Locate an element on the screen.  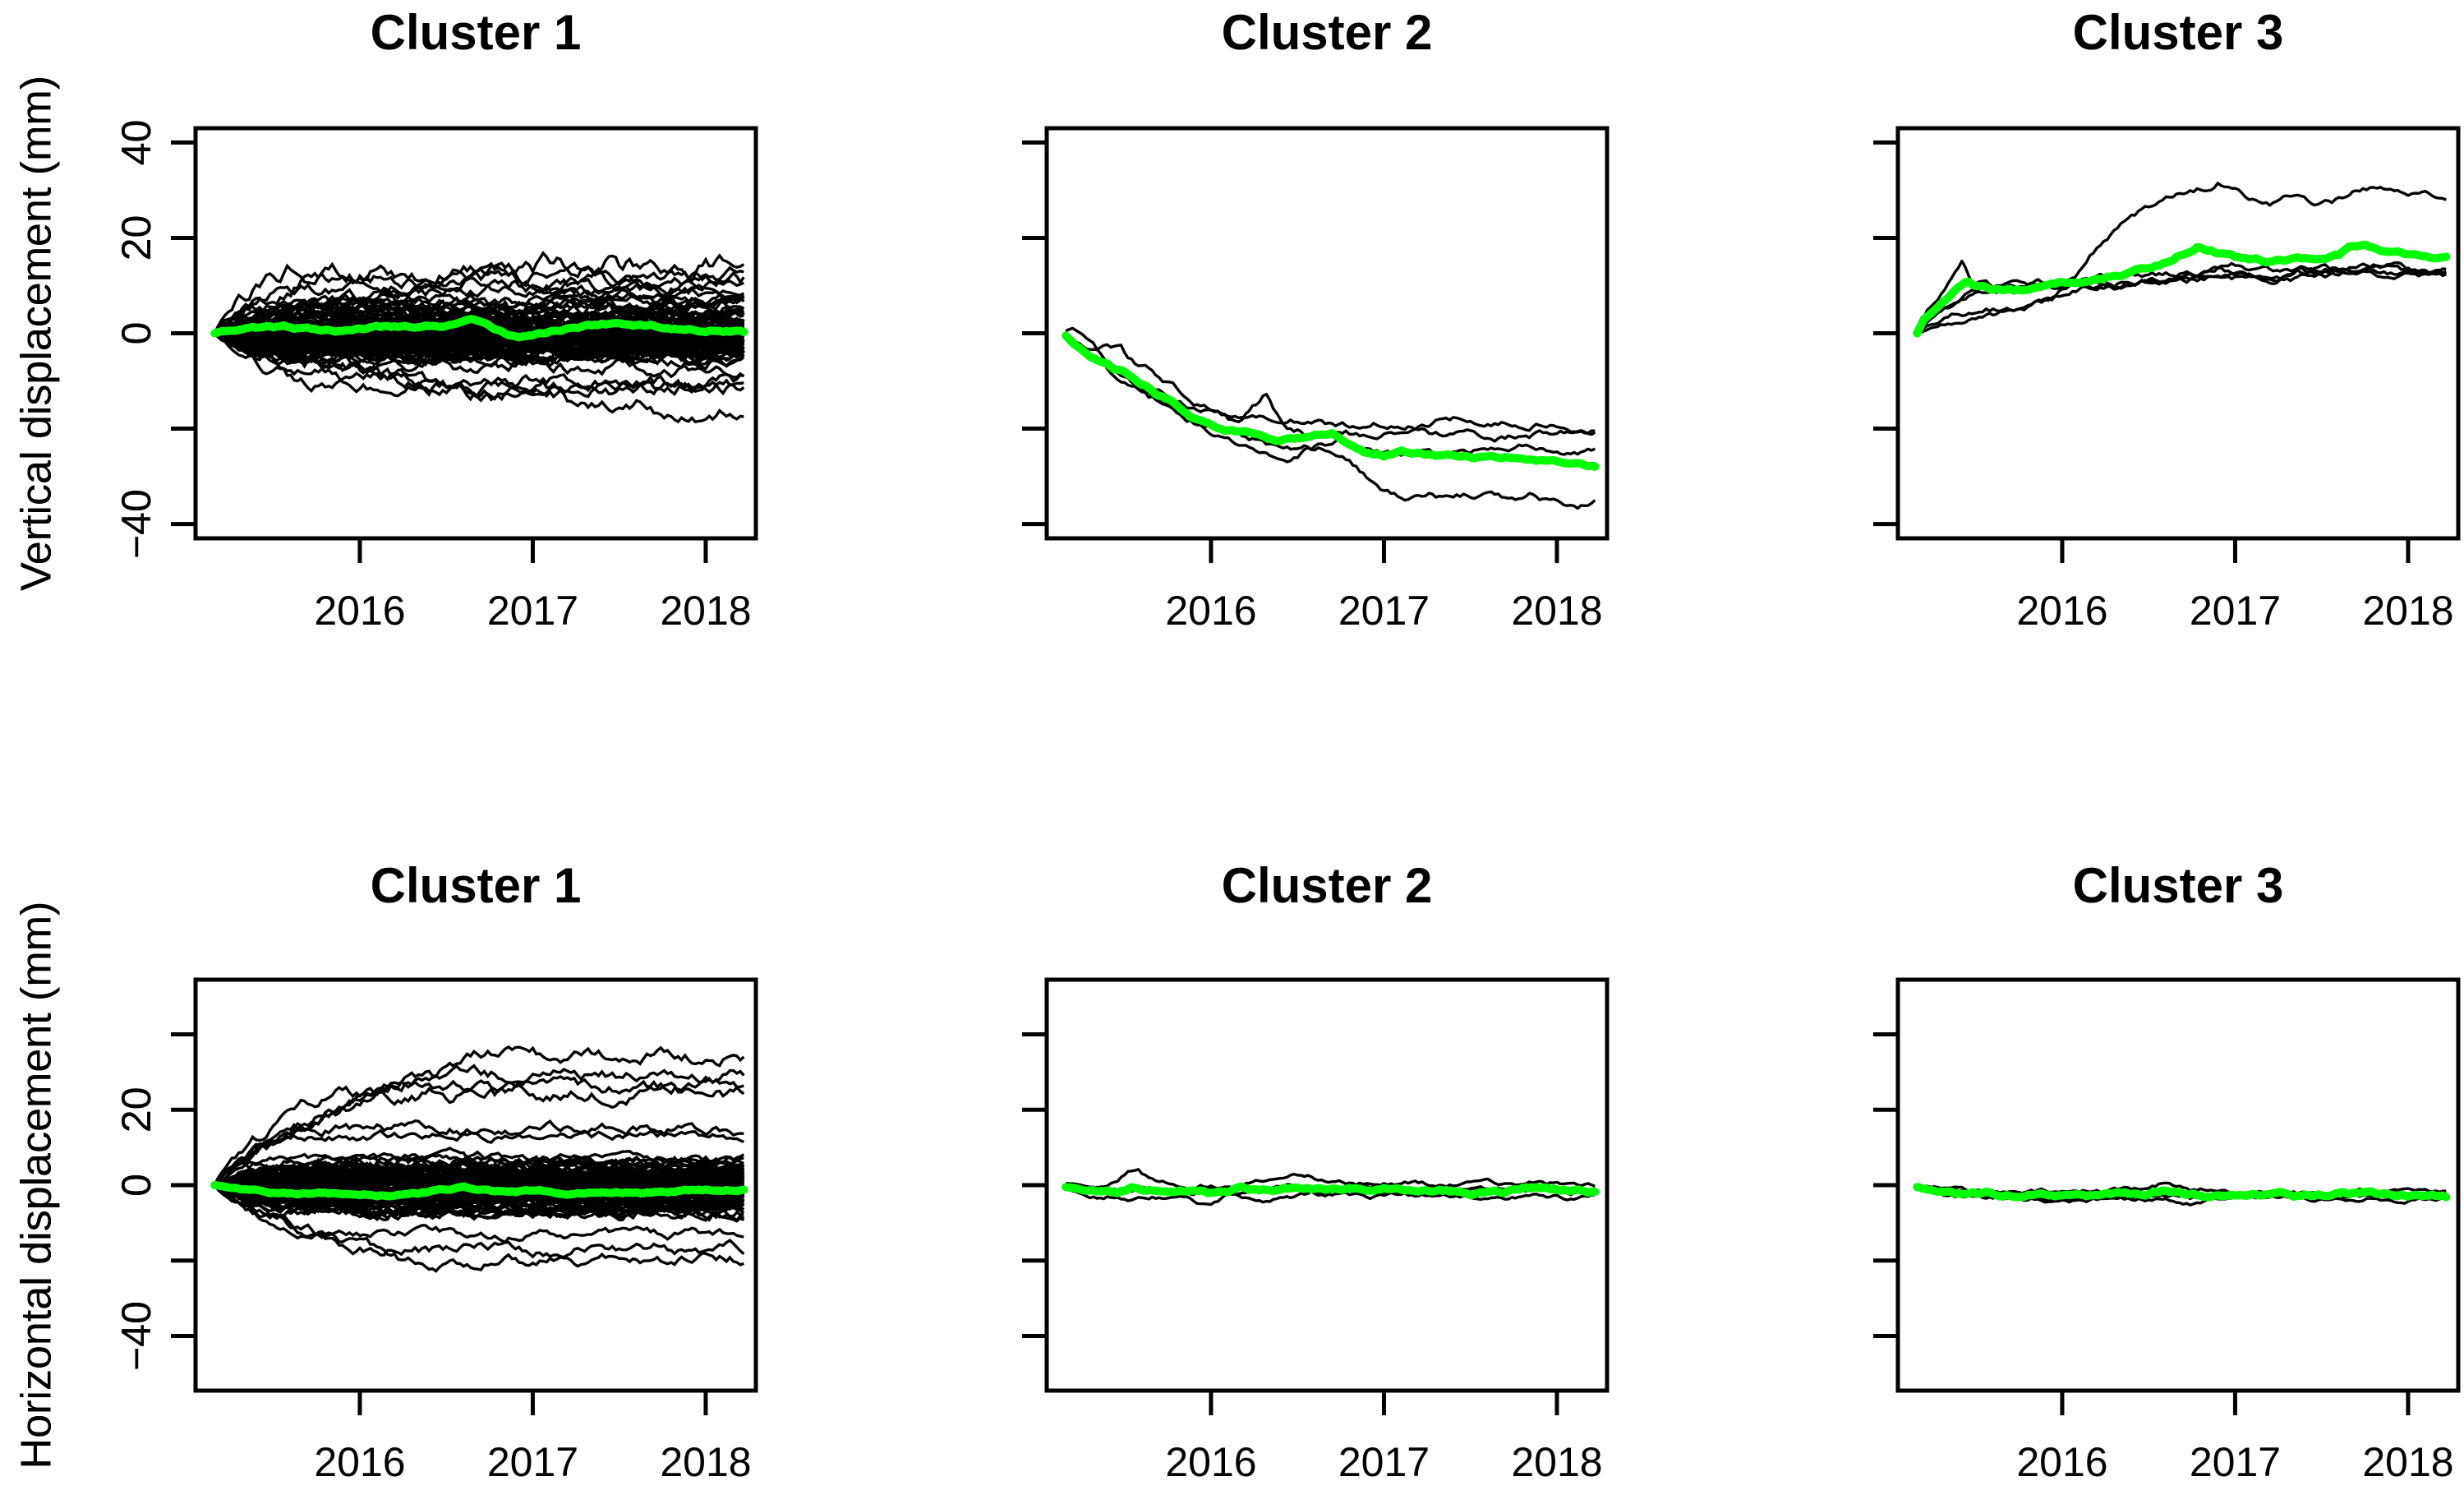
y-tick-label: 40 is located at coordinates (136, 143).